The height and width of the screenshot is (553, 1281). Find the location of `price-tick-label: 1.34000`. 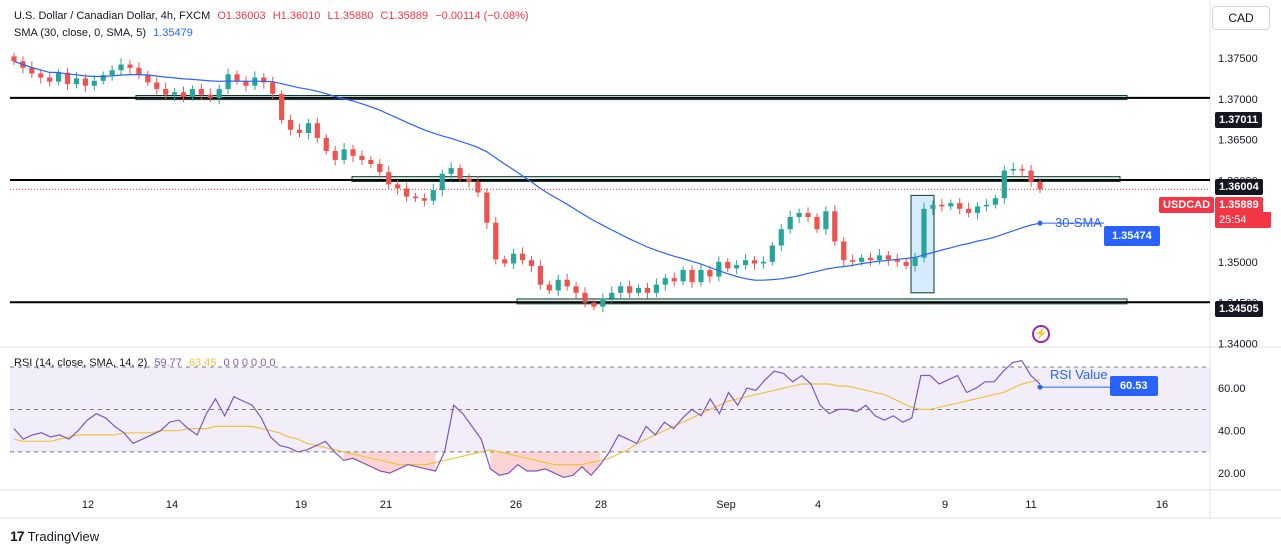

price-tick-label: 1.34000 is located at coordinates (1238, 344).